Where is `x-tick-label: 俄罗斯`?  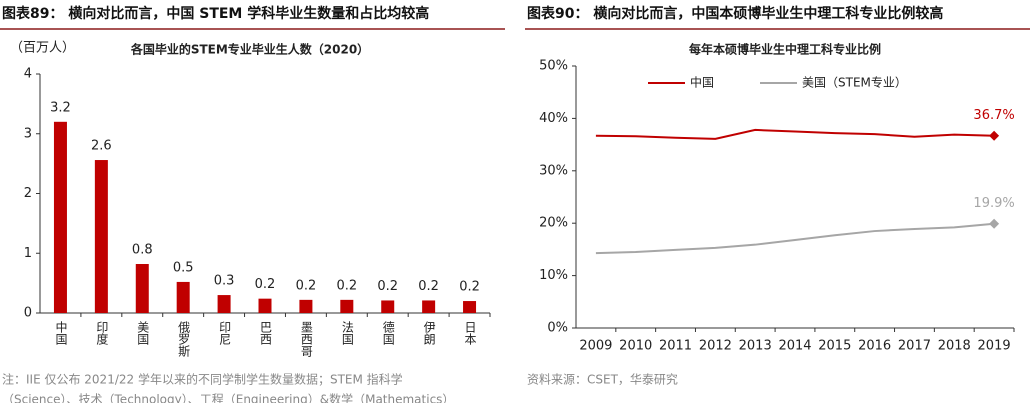 x-tick-label: 俄罗斯 is located at coordinates (184, 339).